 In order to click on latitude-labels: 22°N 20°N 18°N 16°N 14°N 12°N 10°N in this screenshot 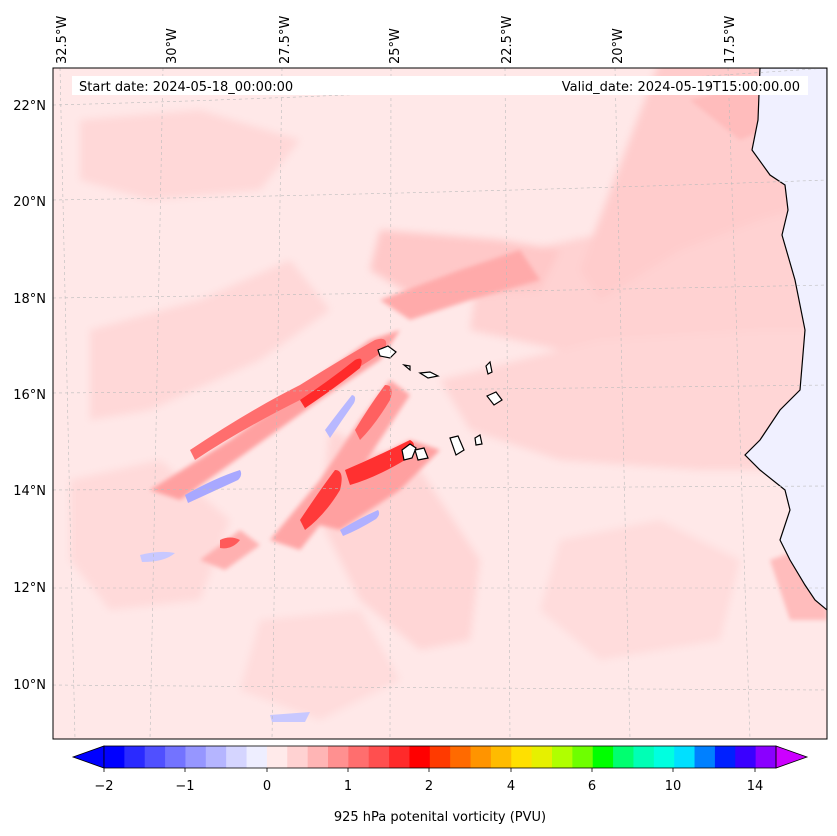, I will do `click(29, 396)`.